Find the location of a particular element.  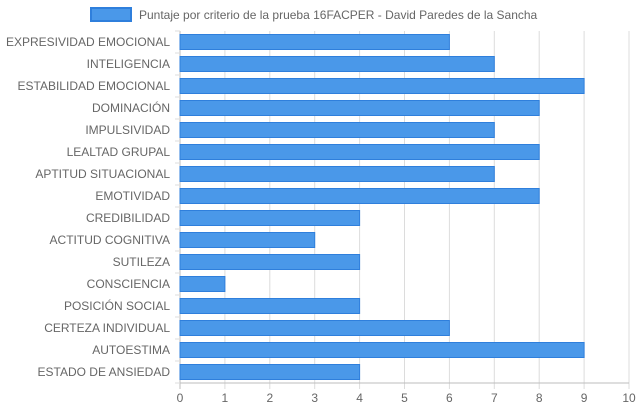

x-tick-label: 7 is located at coordinates (494, 398).